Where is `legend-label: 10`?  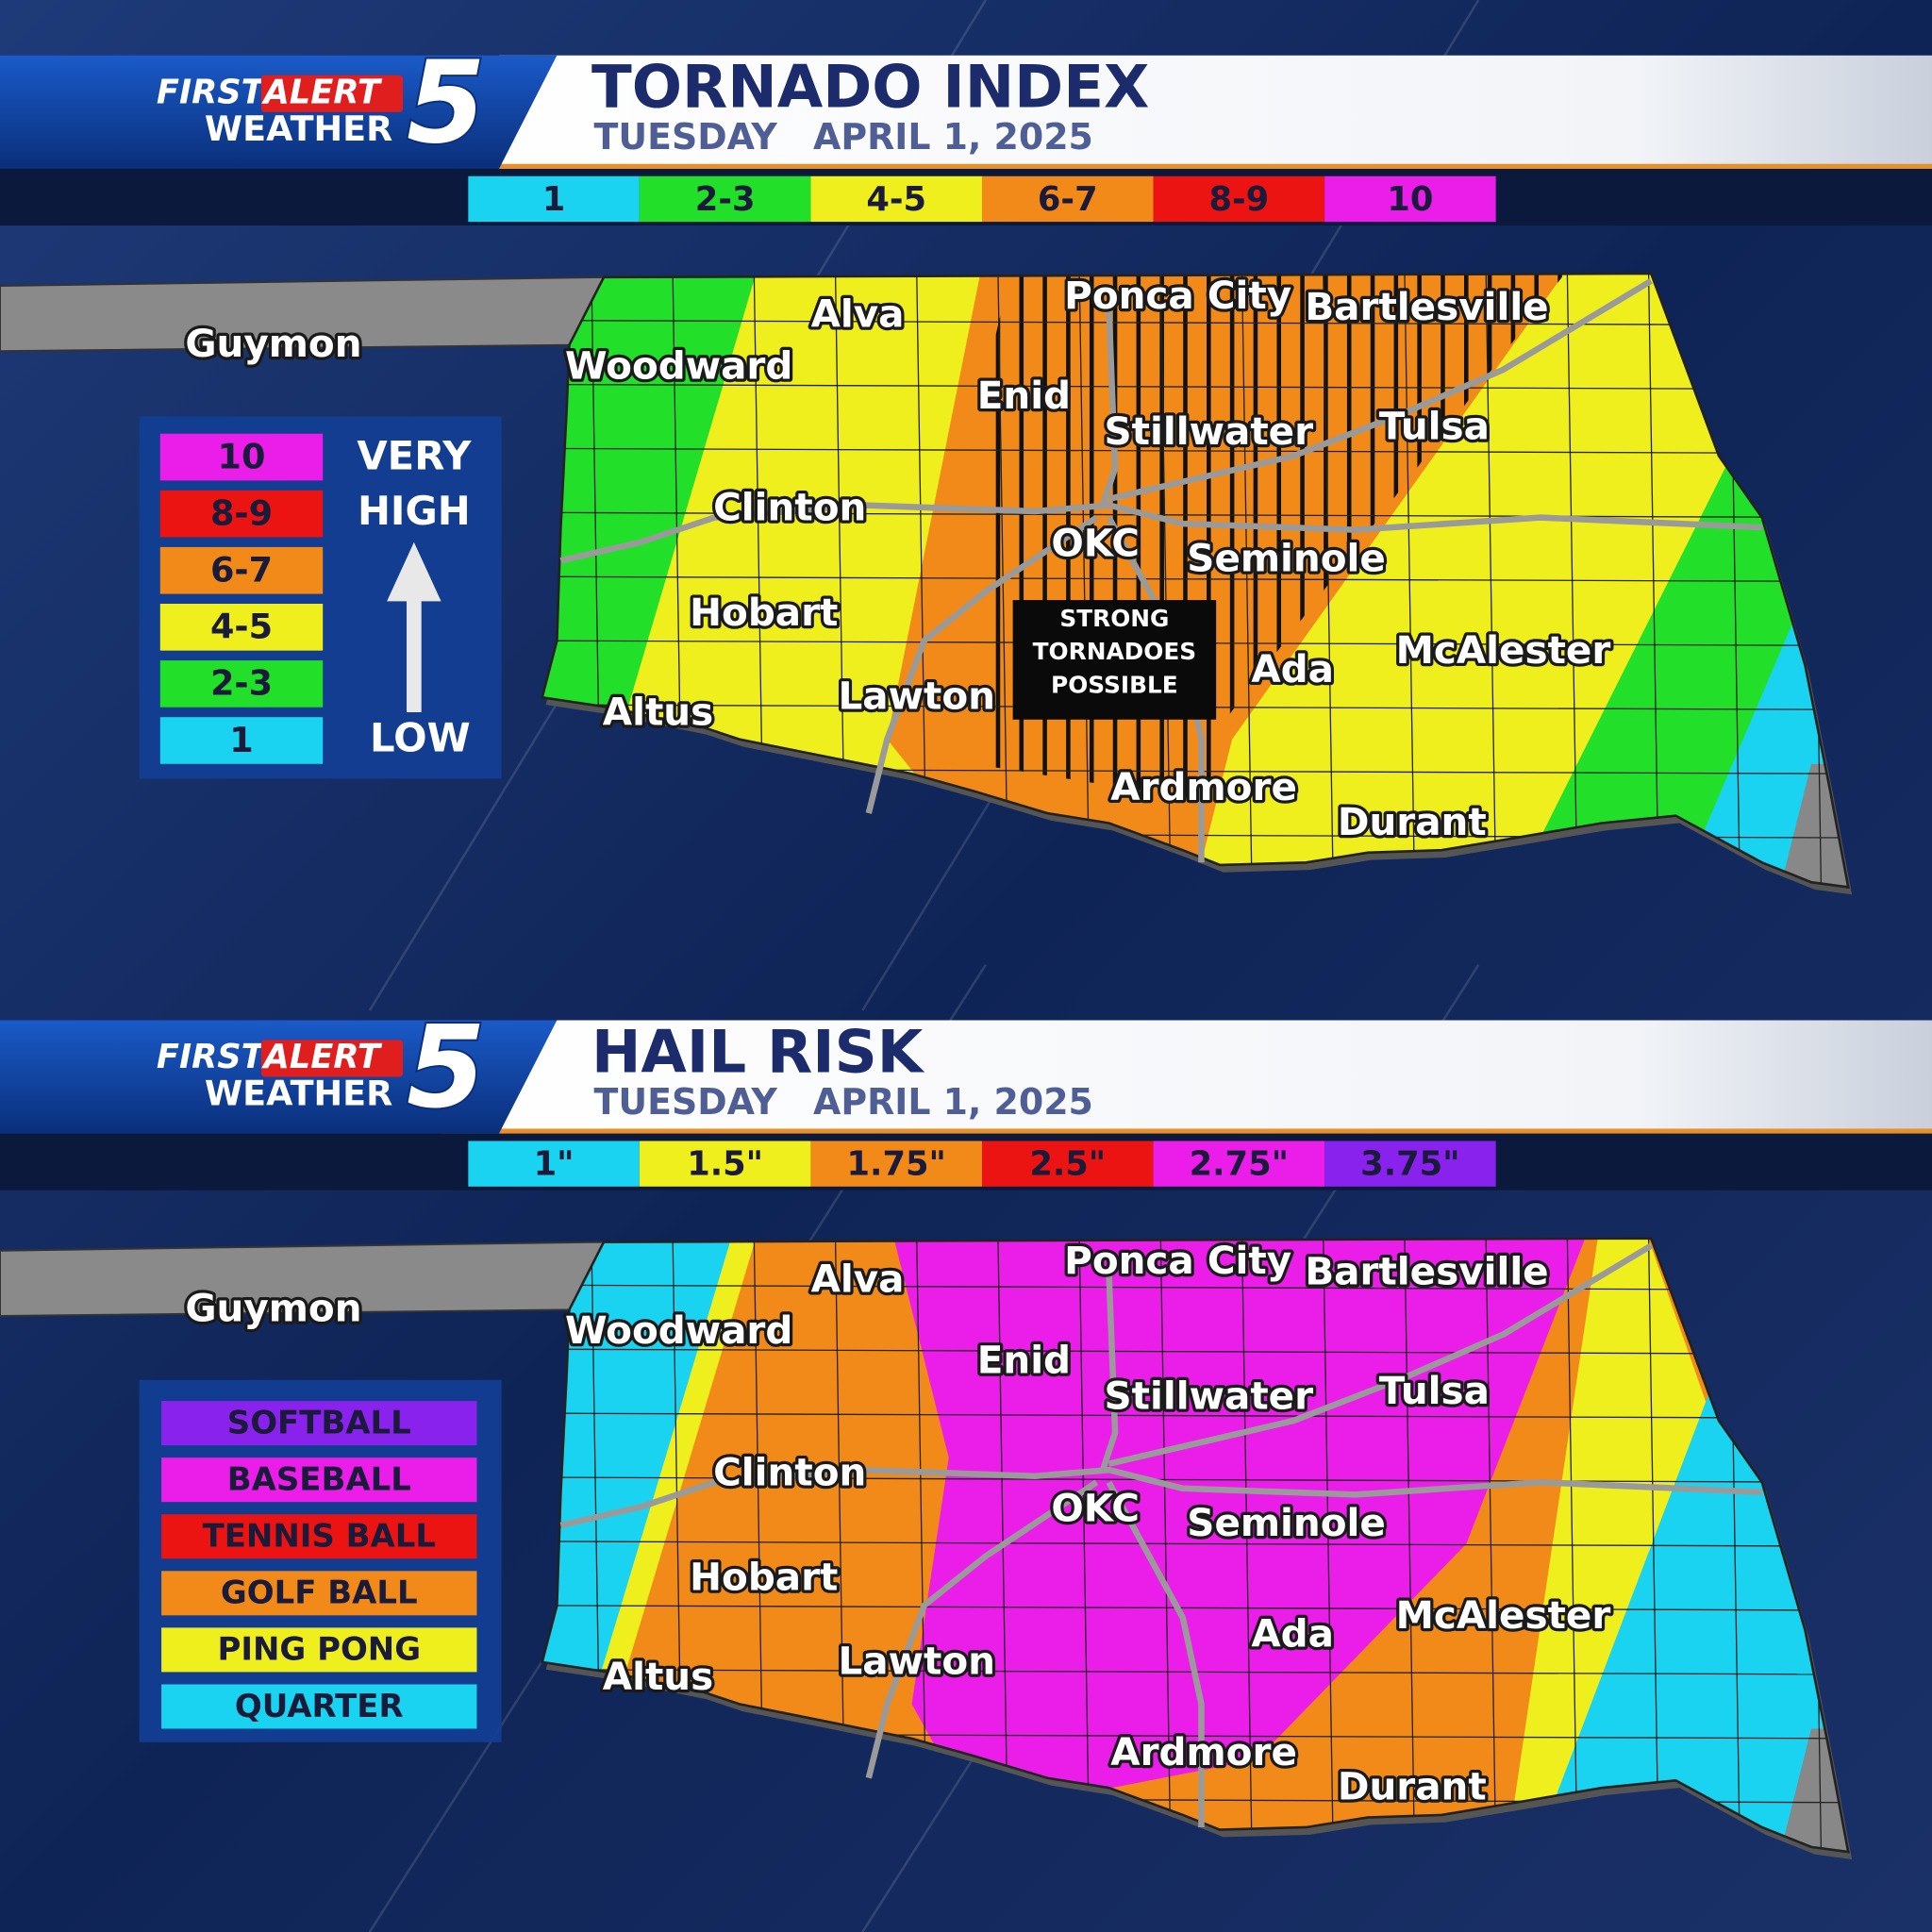 legend-label: 10 is located at coordinates (242, 456).